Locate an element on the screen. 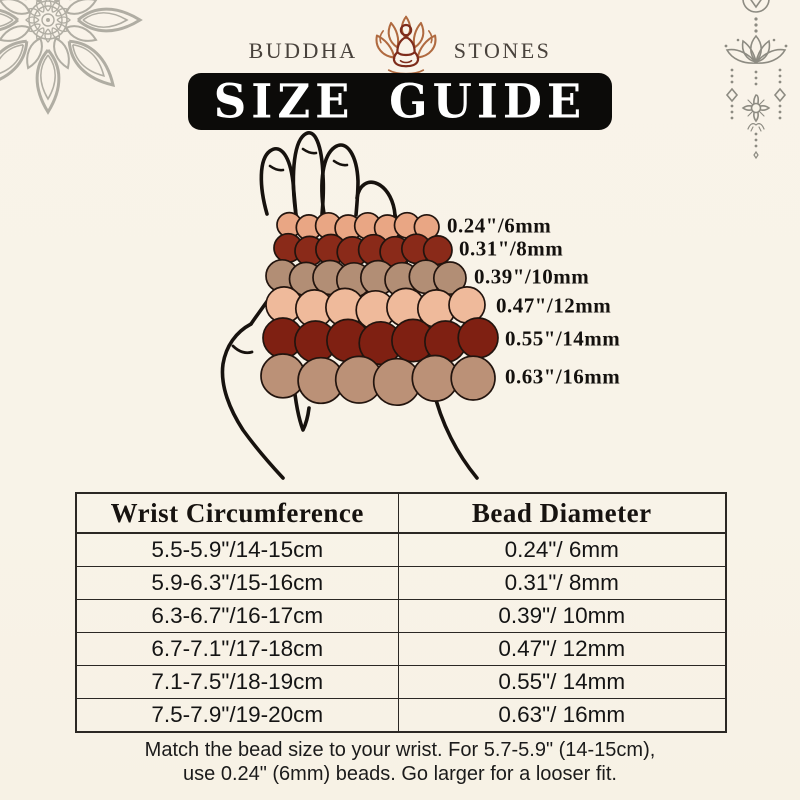 This screenshot has width=800, height=800. bead-size-label: 0.39"/10mm is located at coordinates (532, 276).